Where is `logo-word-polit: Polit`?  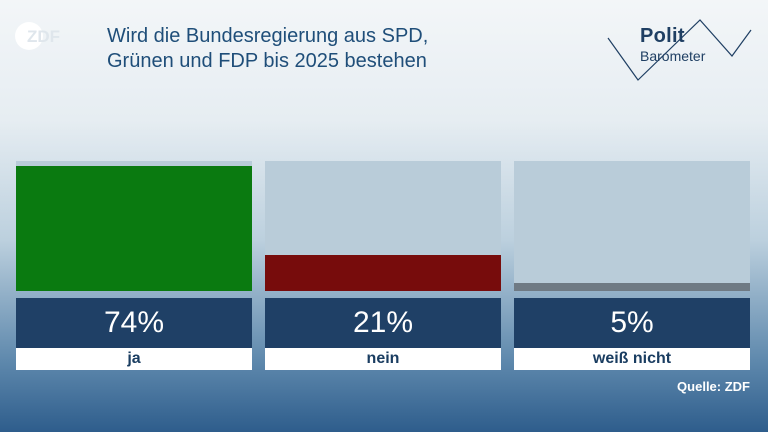
logo-word-polit: Polit is located at coordinates (662, 36).